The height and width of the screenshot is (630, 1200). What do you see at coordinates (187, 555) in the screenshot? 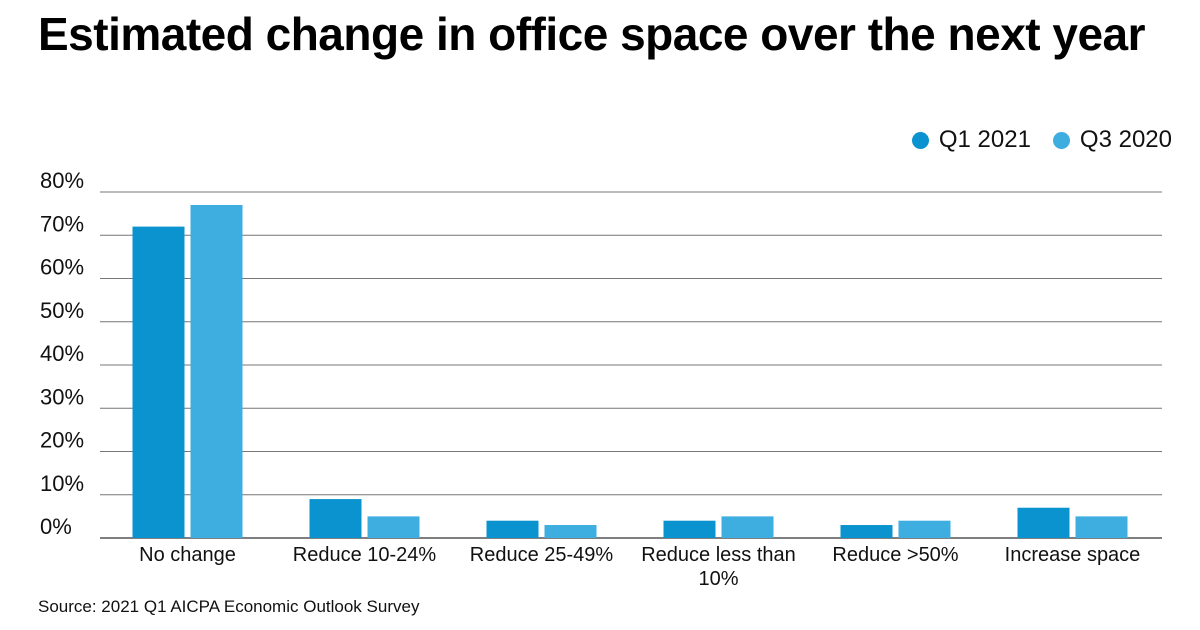
I see `x-category-label: No change` at bounding box center [187, 555].